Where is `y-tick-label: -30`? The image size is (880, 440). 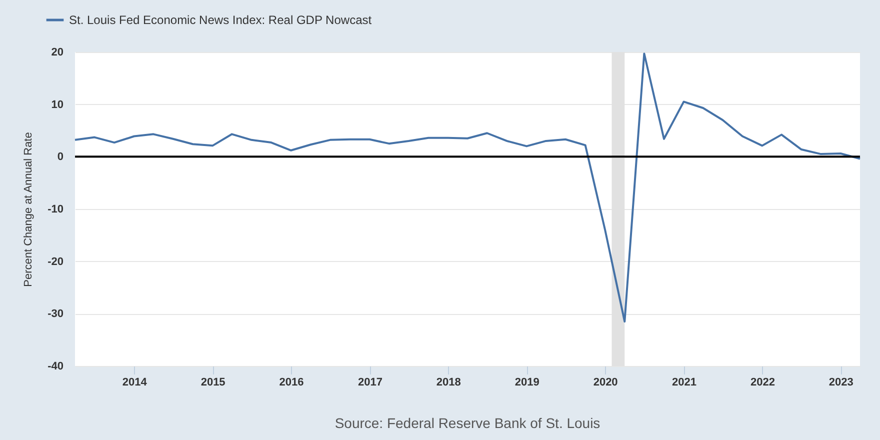 y-tick-label: -30 is located at coordinates (56, 314).